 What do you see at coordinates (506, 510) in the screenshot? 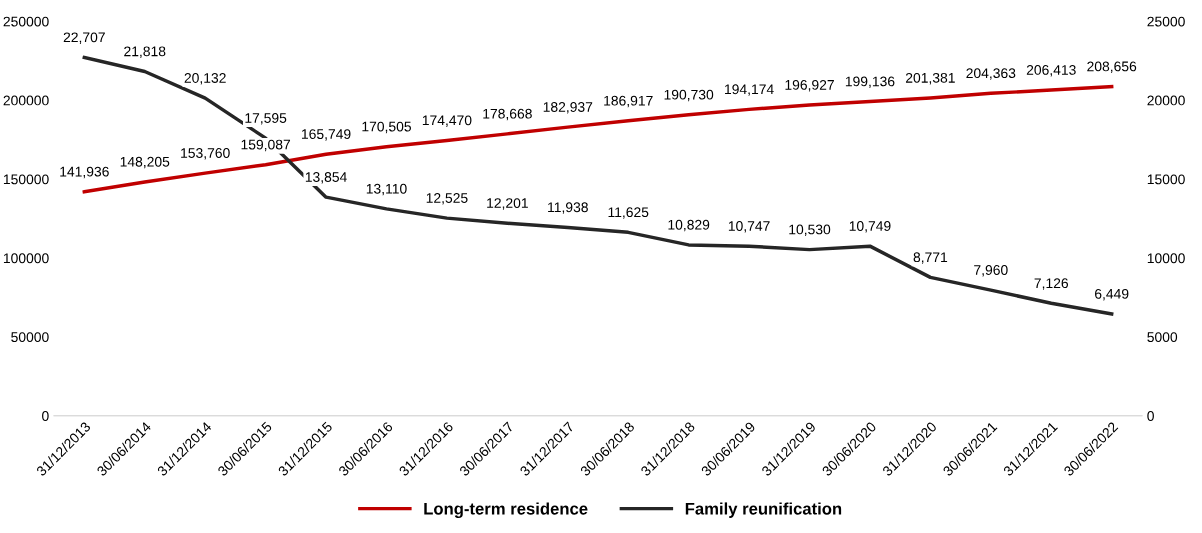
I see `legend-label: Long-term residence` at bounding box center [506, 510].